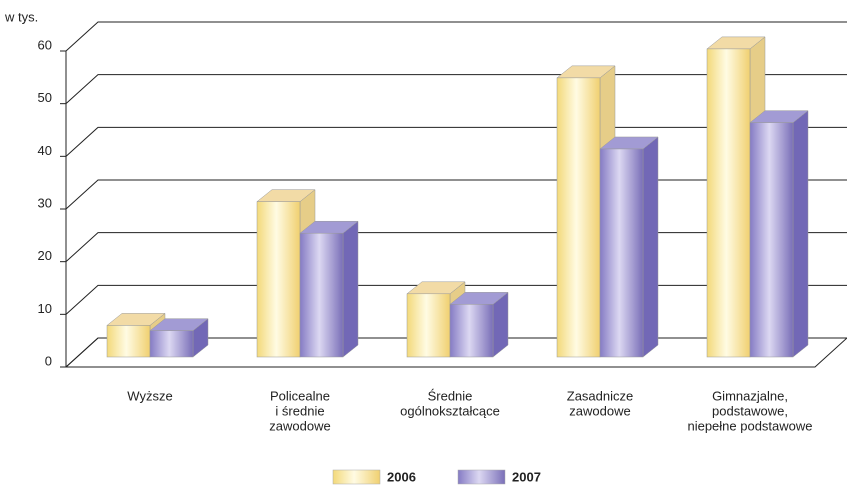  What do you see at coordinates (401, 476) in the screenshot?
I see `legend-label: 2006` at bounding box center [401, 476].